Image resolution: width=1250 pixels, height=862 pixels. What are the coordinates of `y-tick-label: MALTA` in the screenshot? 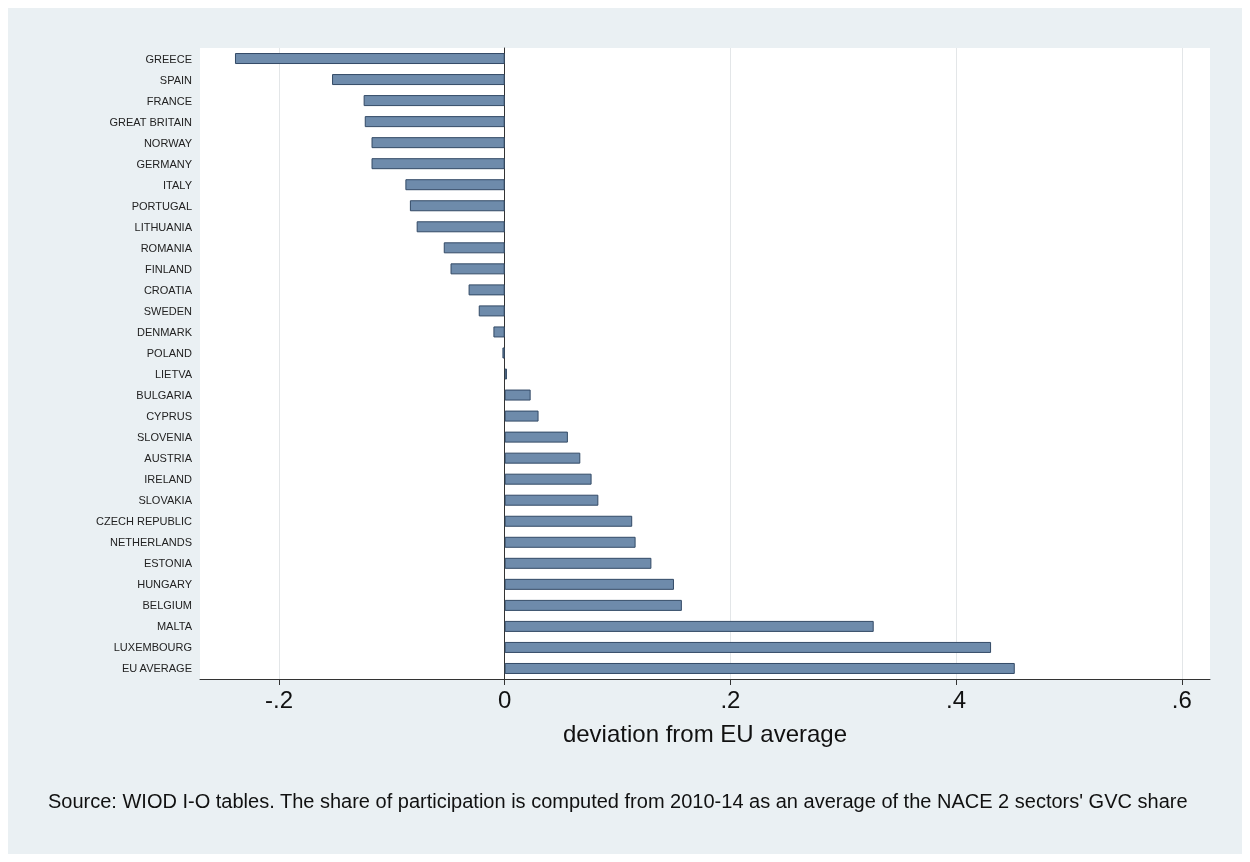 It's located at (174, 626).